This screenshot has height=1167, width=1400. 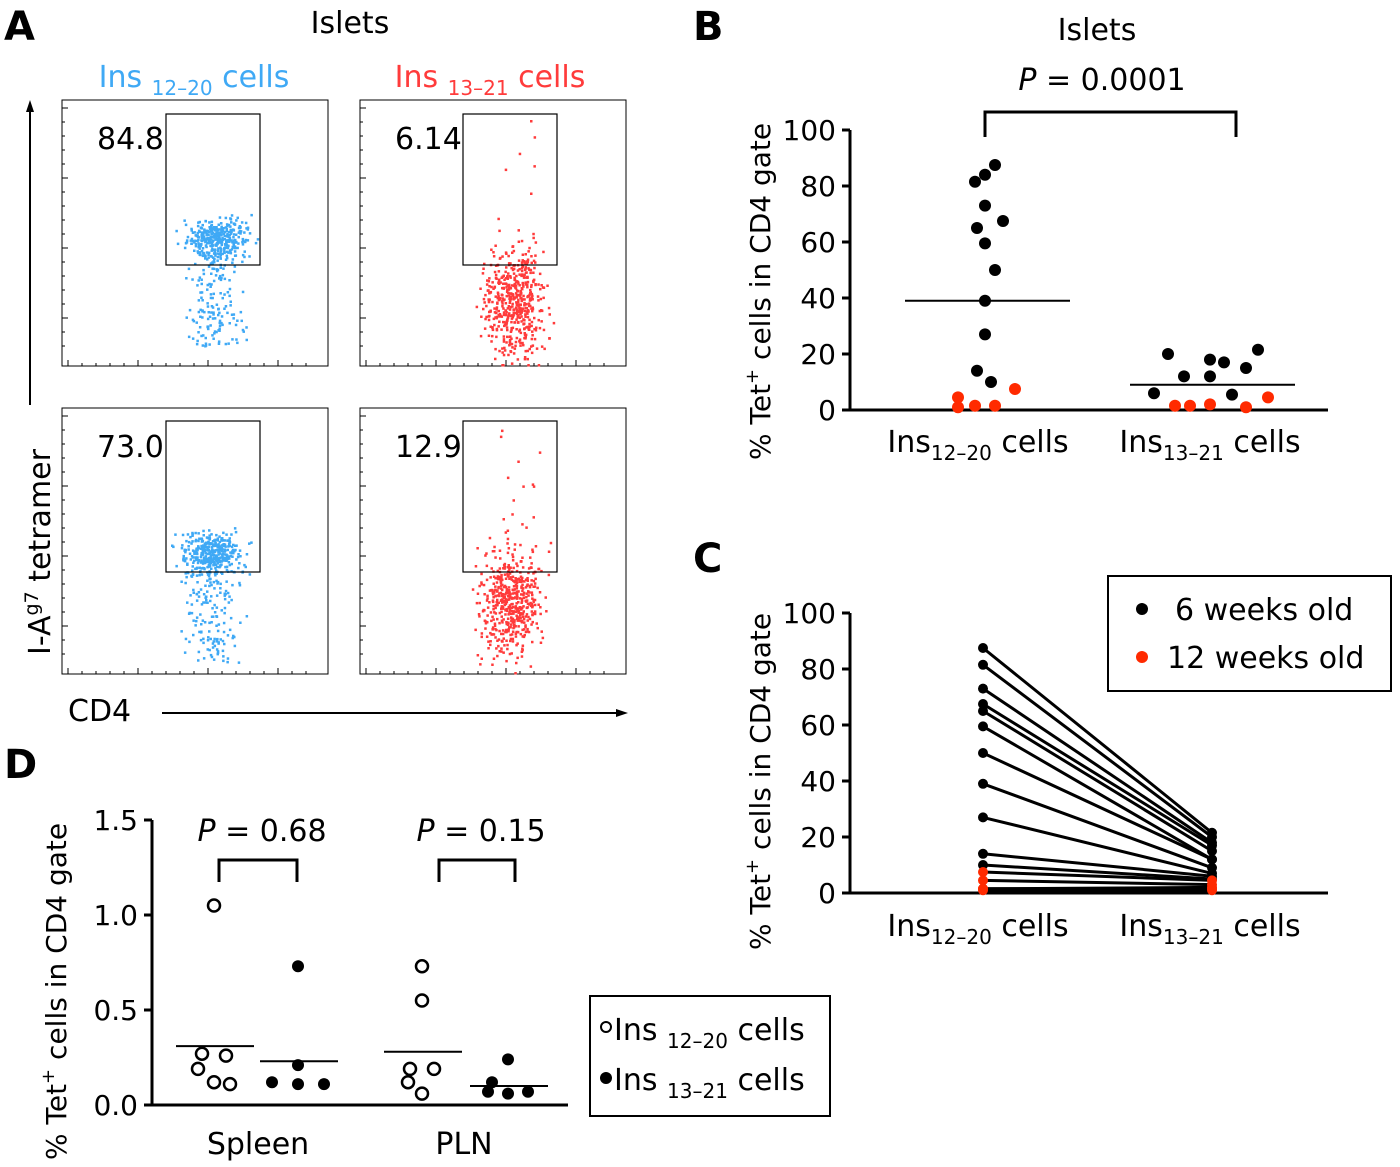 What do you see at coordinates (230, 1084) in the screenshot?
I see `data-point-open` at bounding box center [230, 1084].